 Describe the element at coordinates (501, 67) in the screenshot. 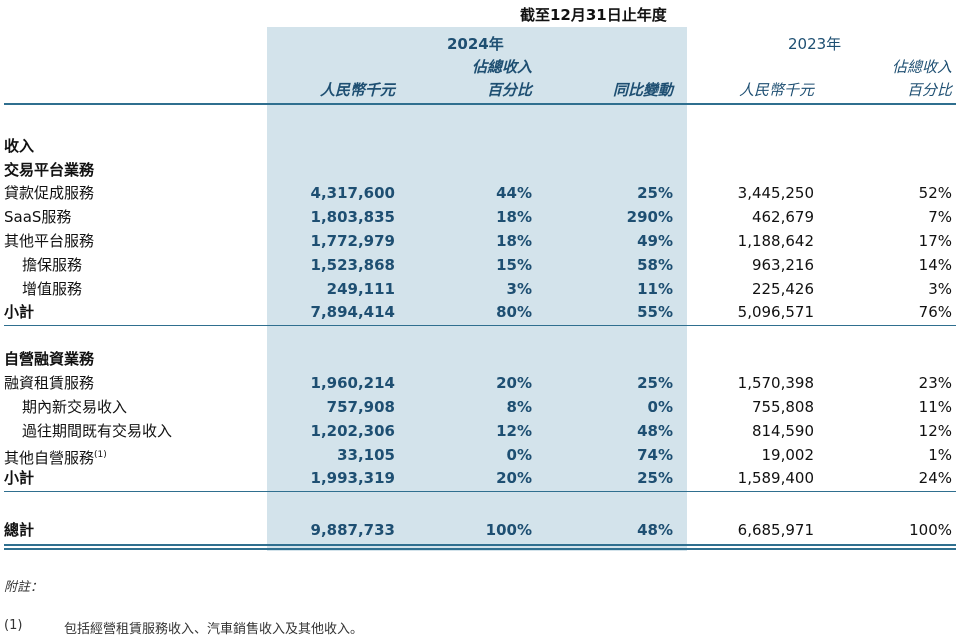

I see `col-header-pct-2024-line1: 佔總收入` at that location.